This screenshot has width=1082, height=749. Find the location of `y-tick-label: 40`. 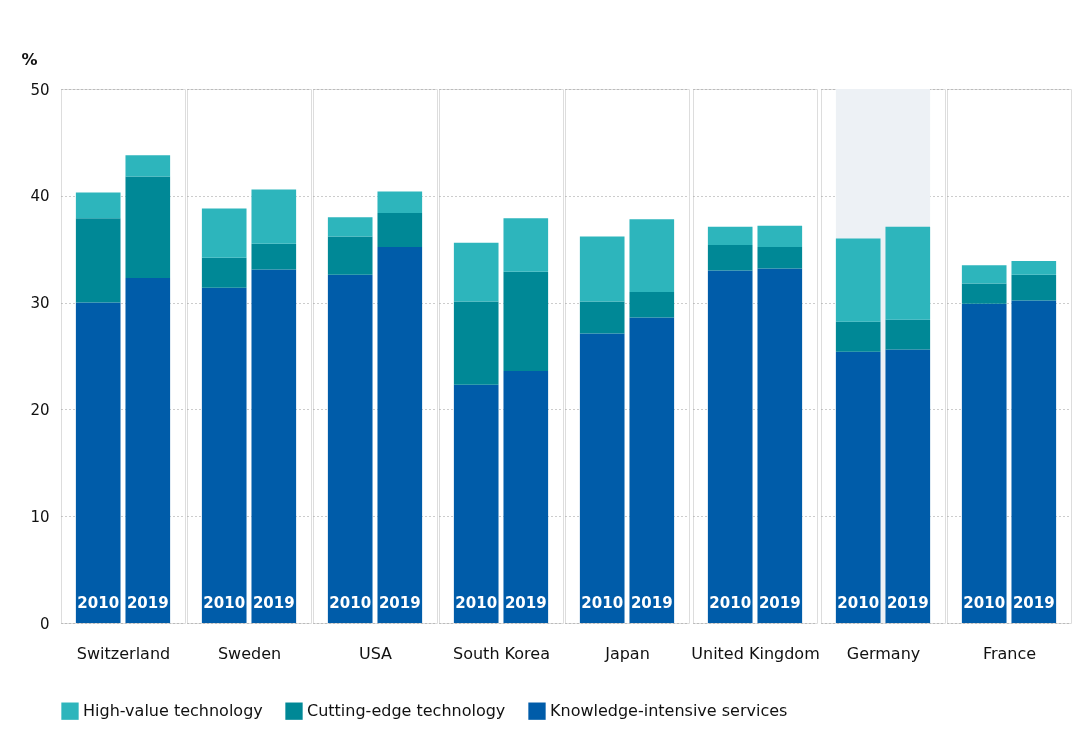

y-tick-label: 40 is located at coordinates (40, 196).